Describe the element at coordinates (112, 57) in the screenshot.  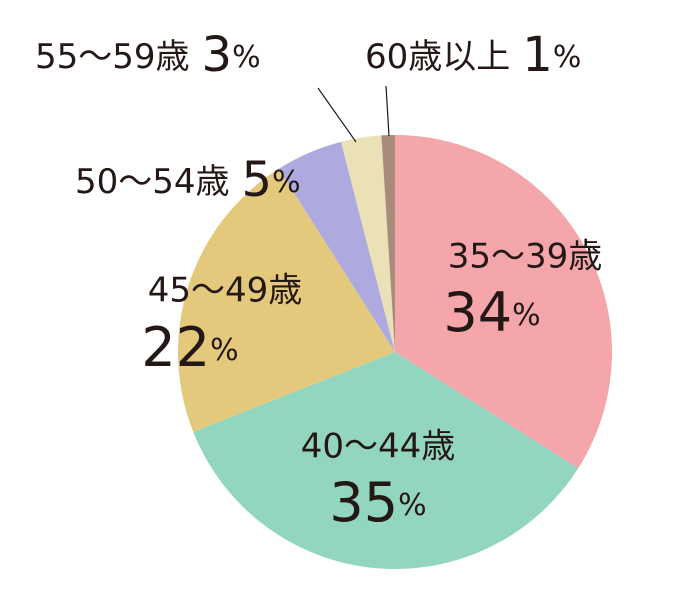
I see `category-label: 55〜59歳` at that location.